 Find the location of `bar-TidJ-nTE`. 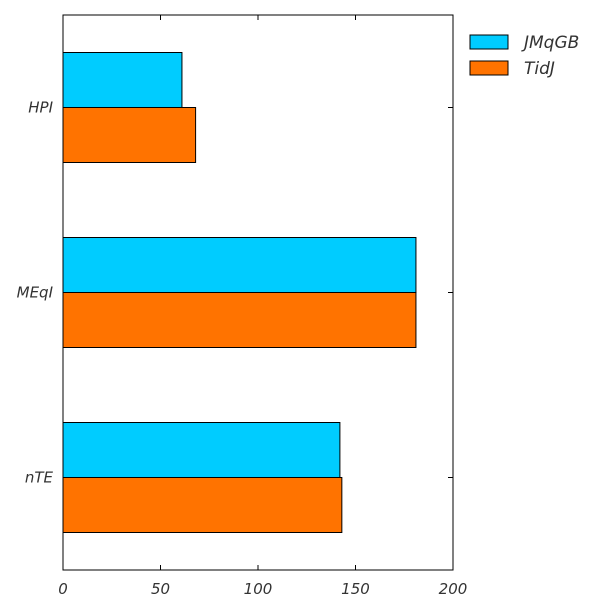

bar-TidJ-nTE is located at coordinates (202, 505).